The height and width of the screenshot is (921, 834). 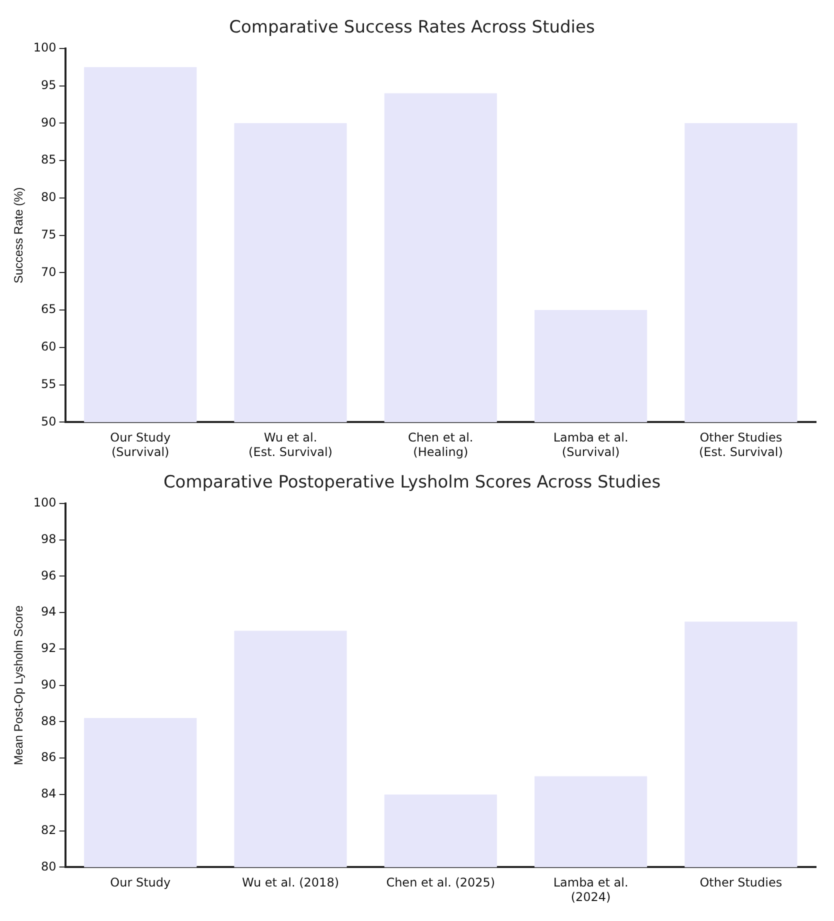 I want to click on y-tick-label: 82, so click(x=48, y=829).